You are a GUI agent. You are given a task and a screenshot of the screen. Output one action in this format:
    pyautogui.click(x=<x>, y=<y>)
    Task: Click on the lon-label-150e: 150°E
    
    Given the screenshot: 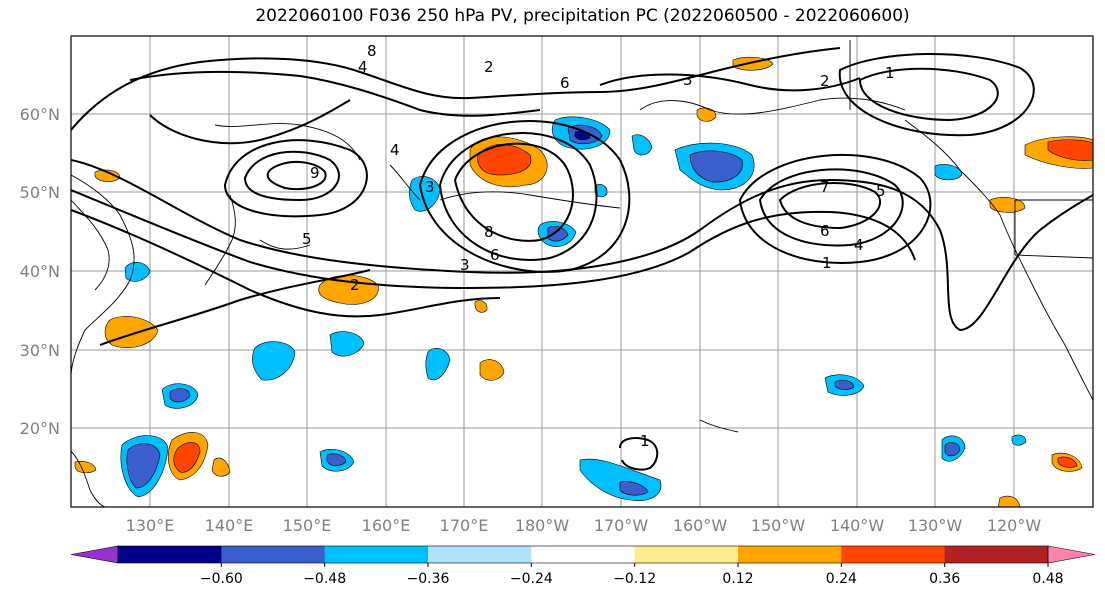 What is the action you would take?
    pyautogui.click(x=307, y=525)
    